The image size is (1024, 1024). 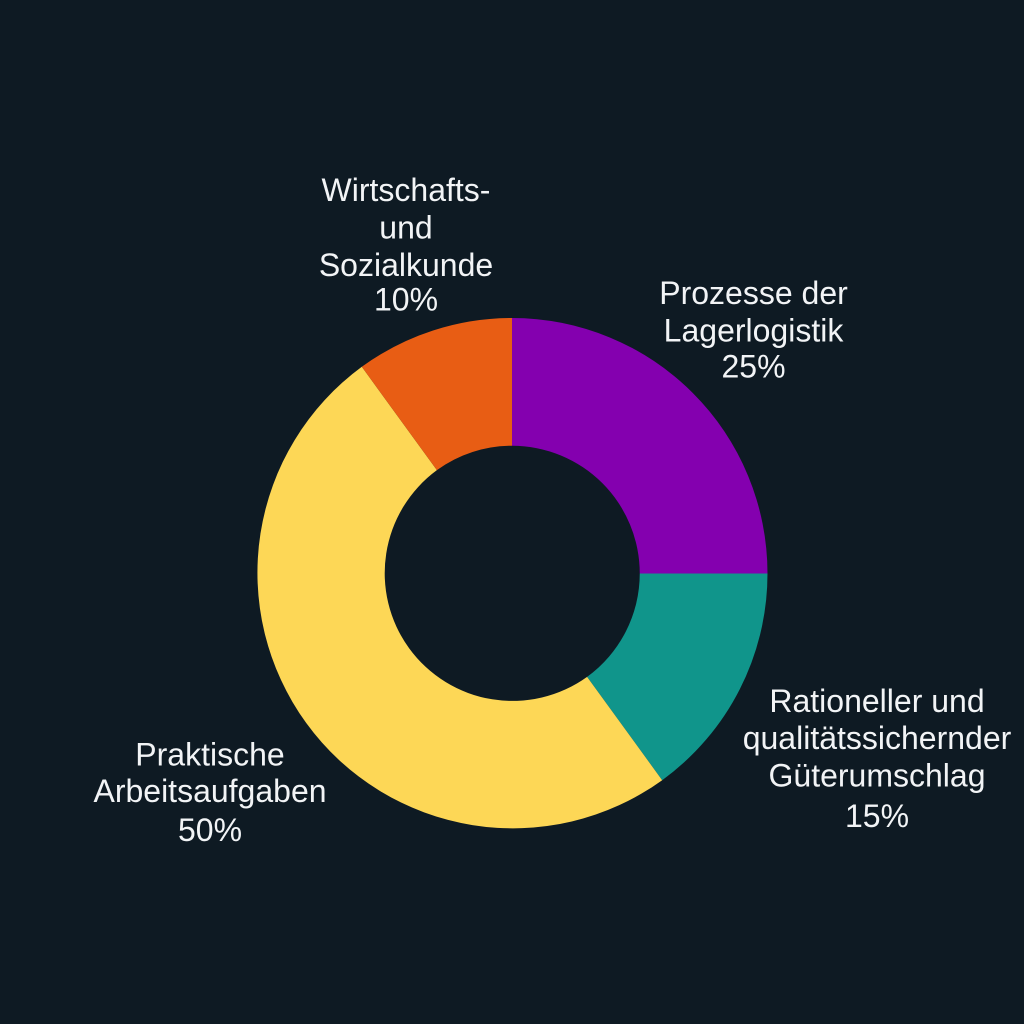 What do you see at coordinates (877, 738) in the screenshot?
I see `svg-text: qualitätssichernder` at bounding box center [877, 738].